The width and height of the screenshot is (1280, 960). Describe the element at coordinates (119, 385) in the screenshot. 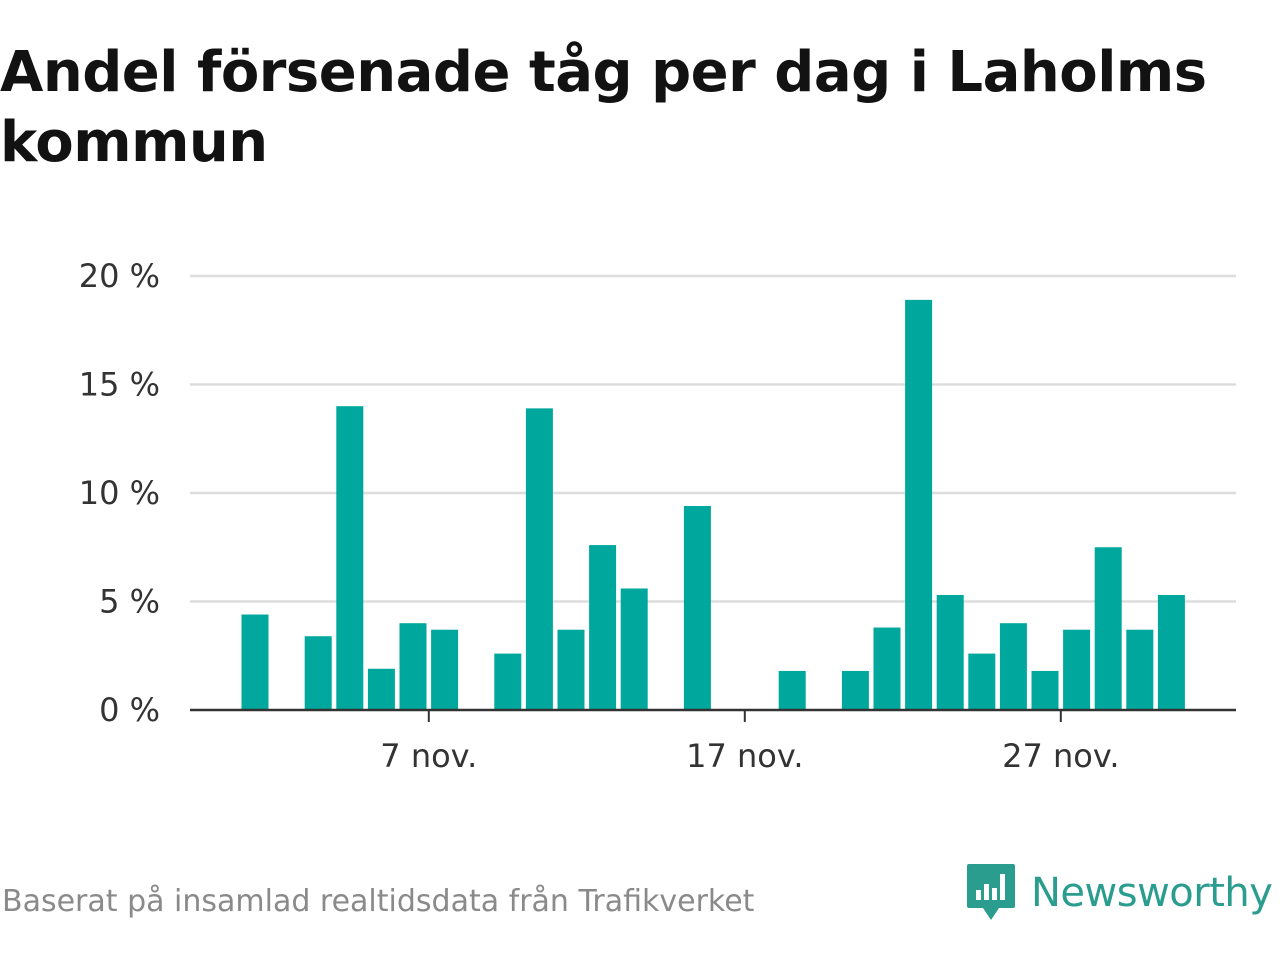

I see `y-tick-label: 15 %` at that location.